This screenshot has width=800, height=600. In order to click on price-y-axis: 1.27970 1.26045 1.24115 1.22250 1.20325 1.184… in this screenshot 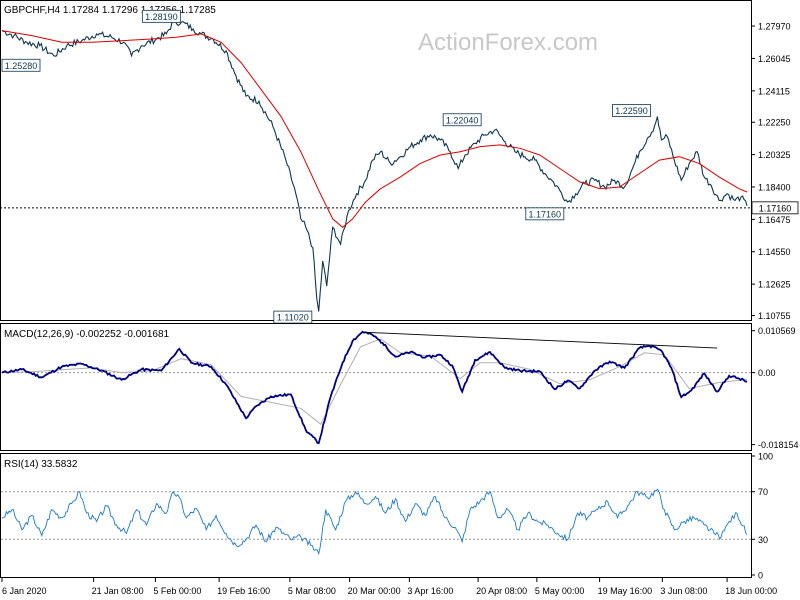, I will do `click(771, 171)`.